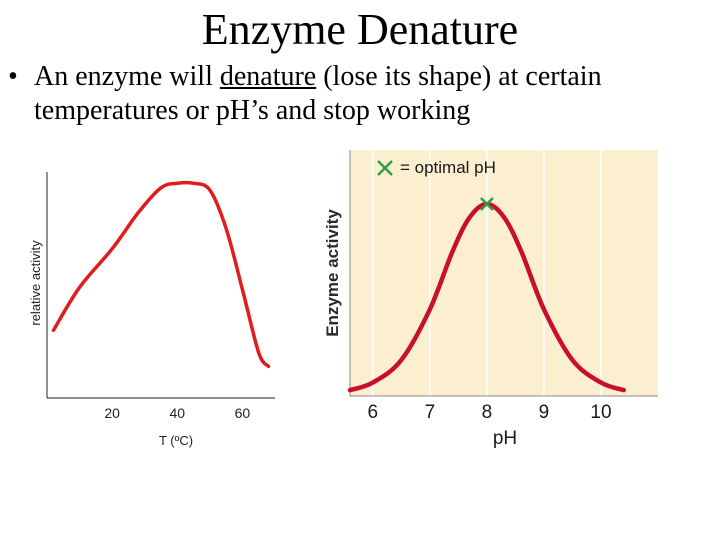 The width and height of the screenshot is (720, 540). What do you see at coordinates (435, 185) in the screenshot?
I see `optimal-ph-marker` at bounding box center [435, 185].